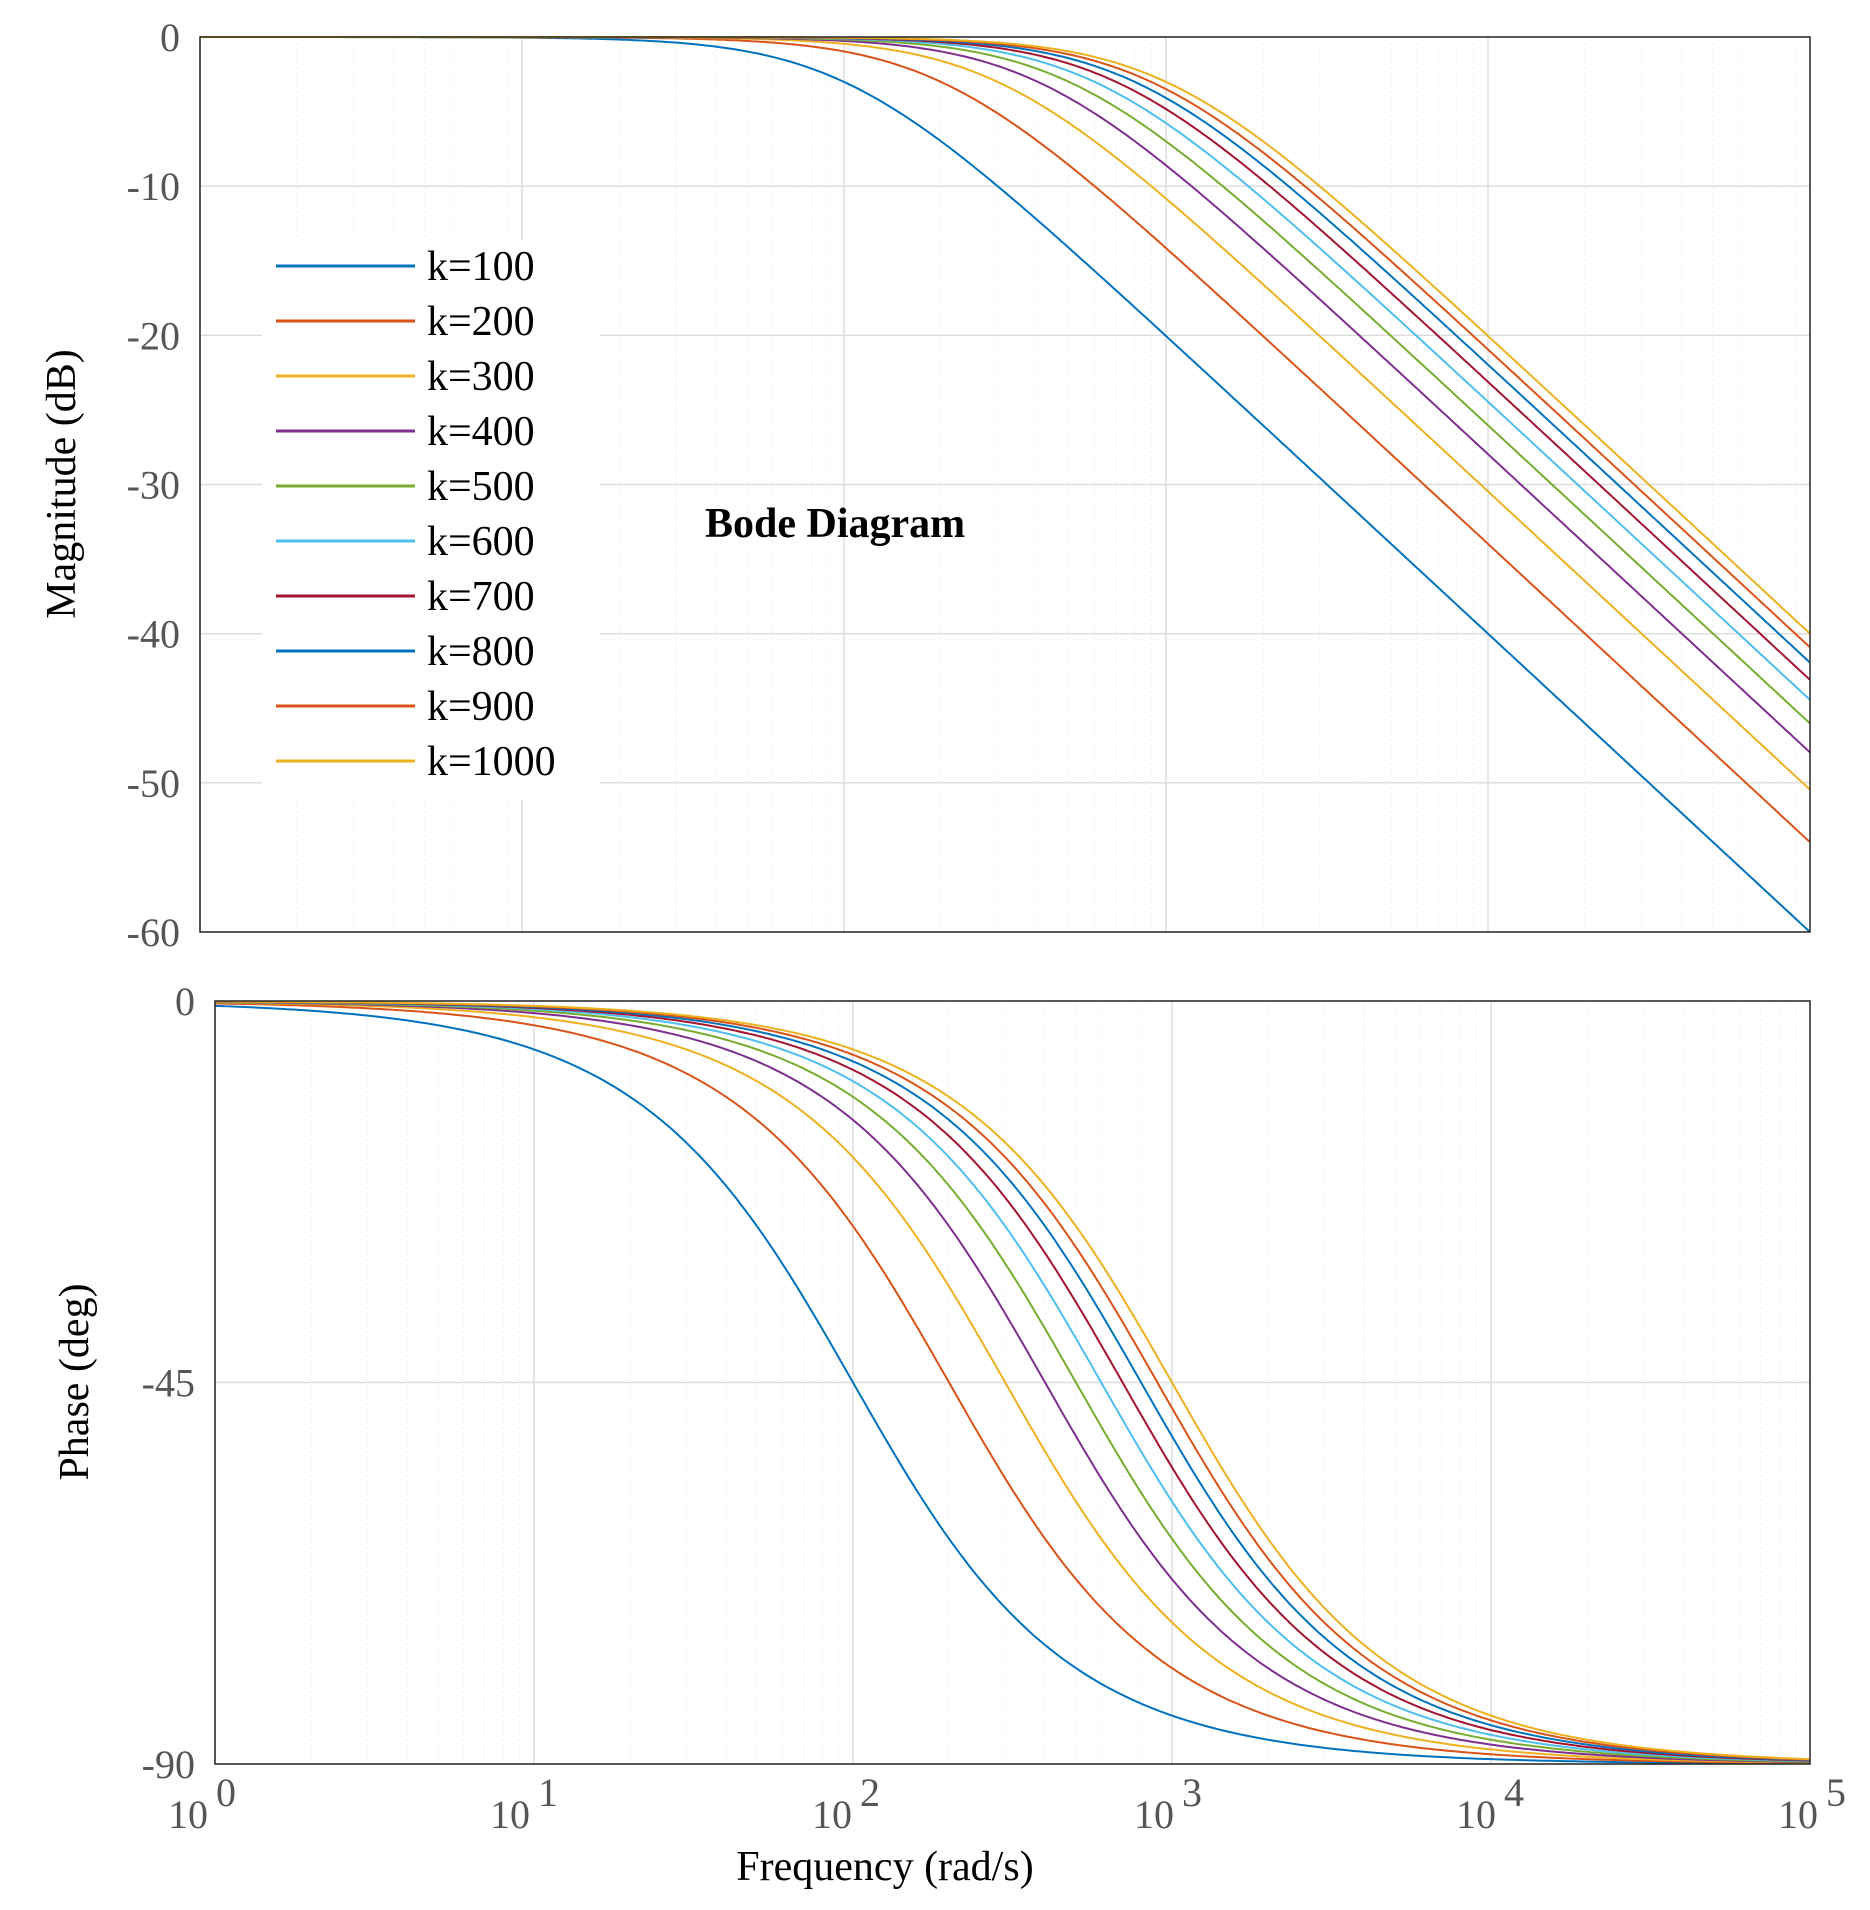 Image resolution: width=1870 pixels, height=1910 pixels. Describe the element at coordinates (481, 597) in the screenshot. I see `legend-label: k=700` at that location.